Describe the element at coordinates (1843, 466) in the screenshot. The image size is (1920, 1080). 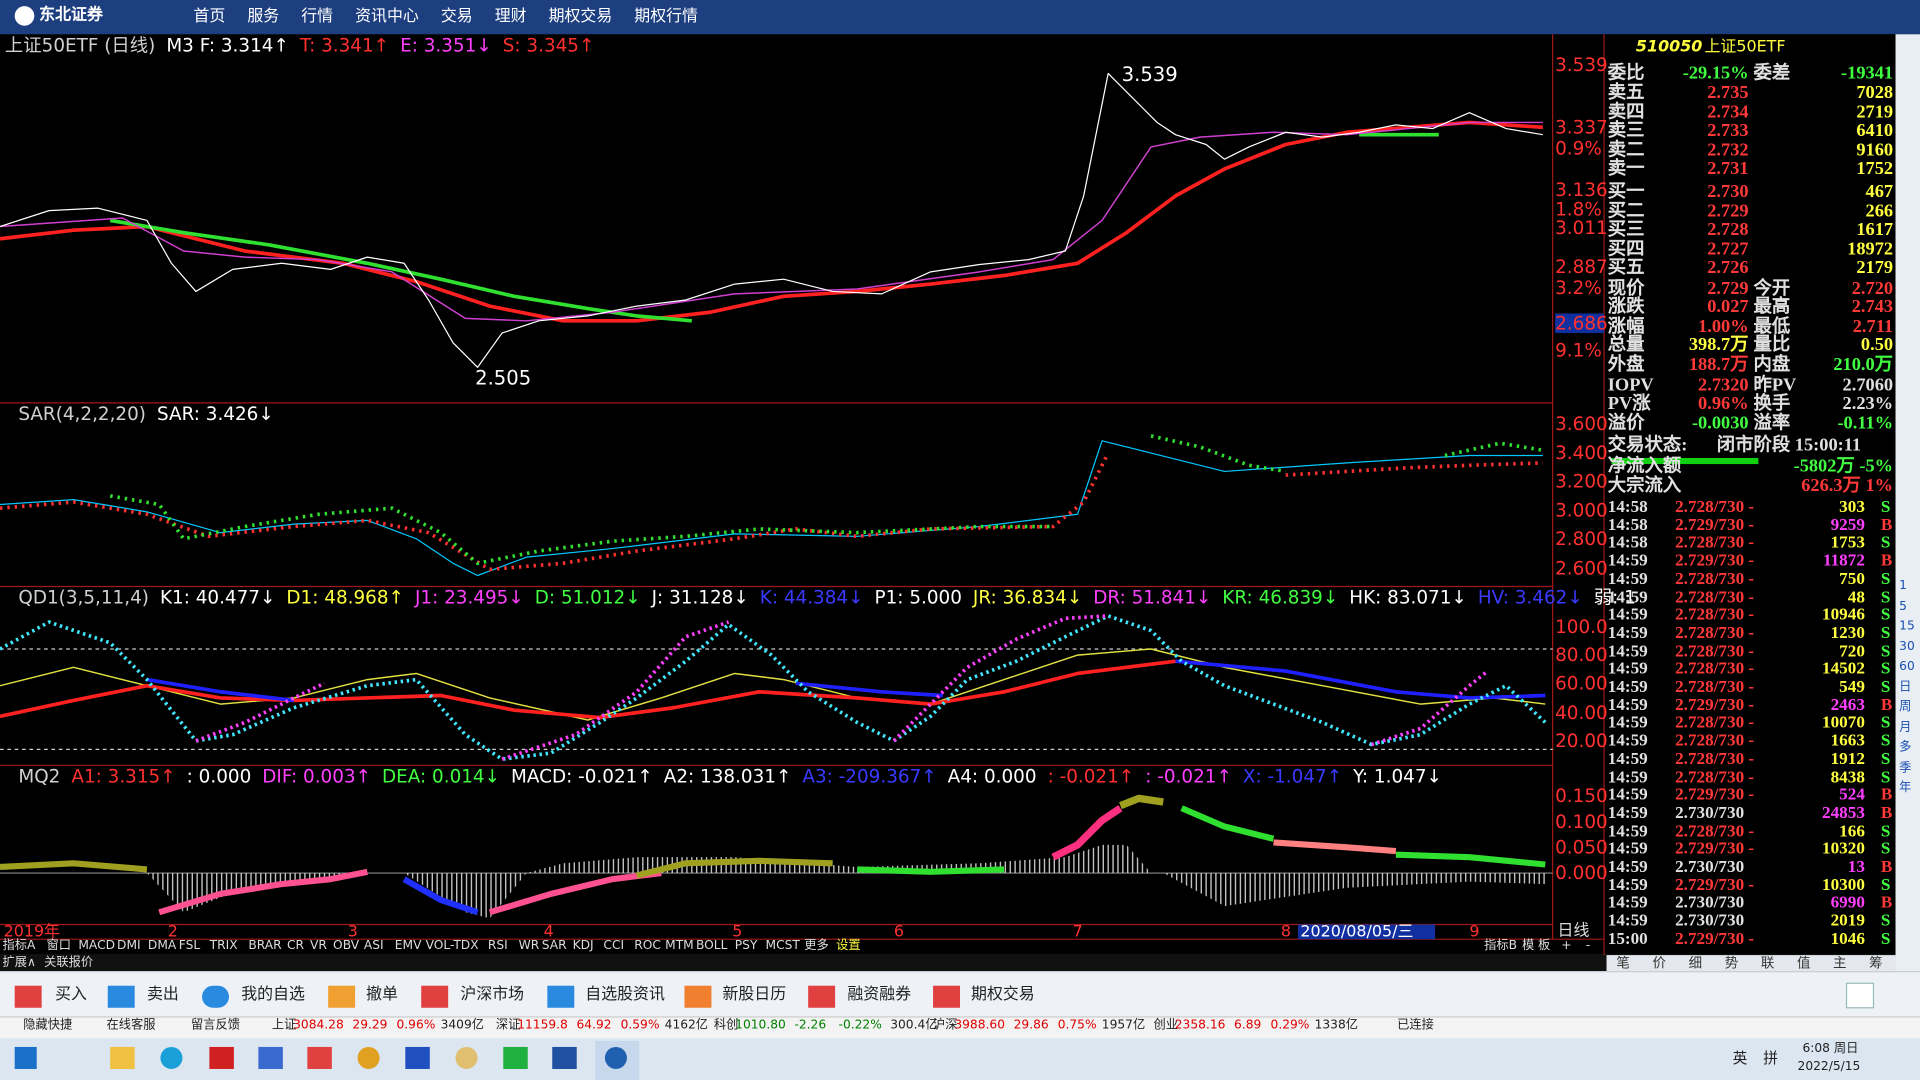
I see `flow-value: -5802万 -5%` at that location.